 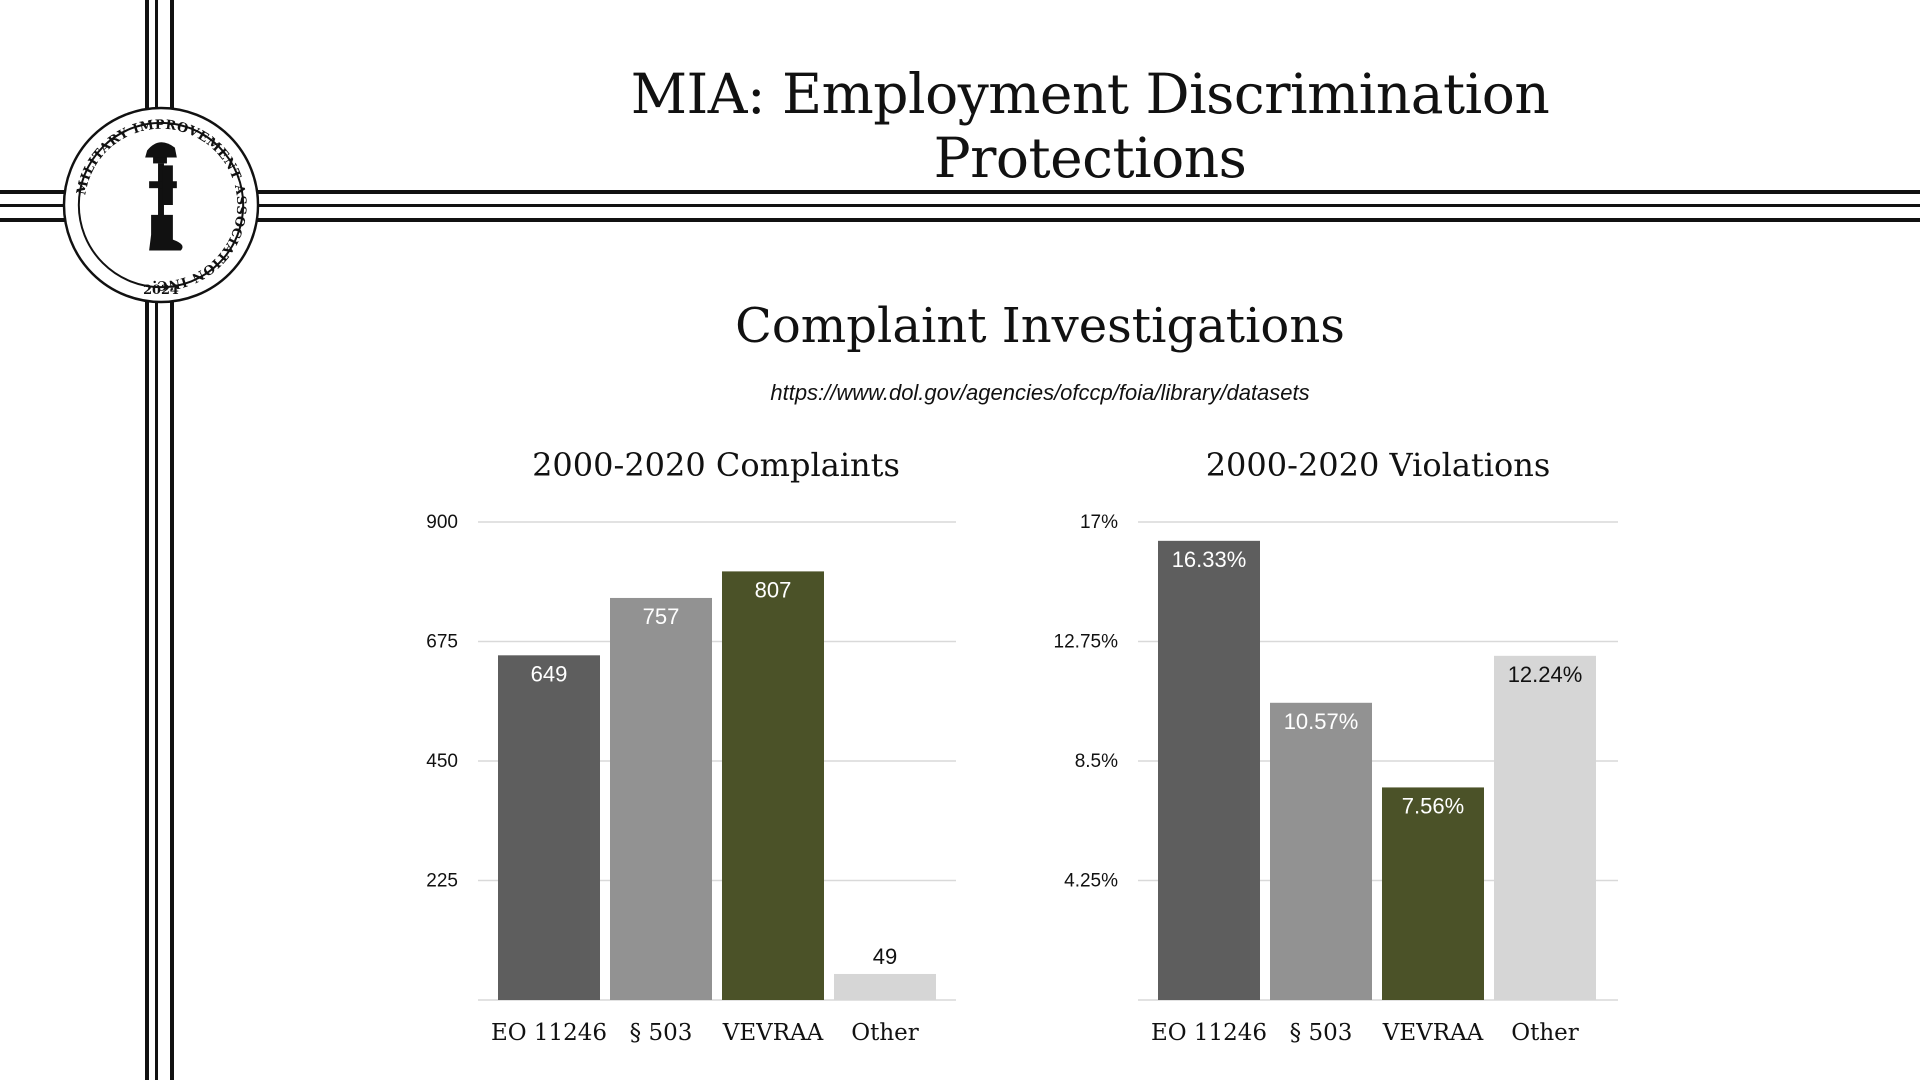 I want to click on battlefield-cross-icon, so click(x=164, y=196).